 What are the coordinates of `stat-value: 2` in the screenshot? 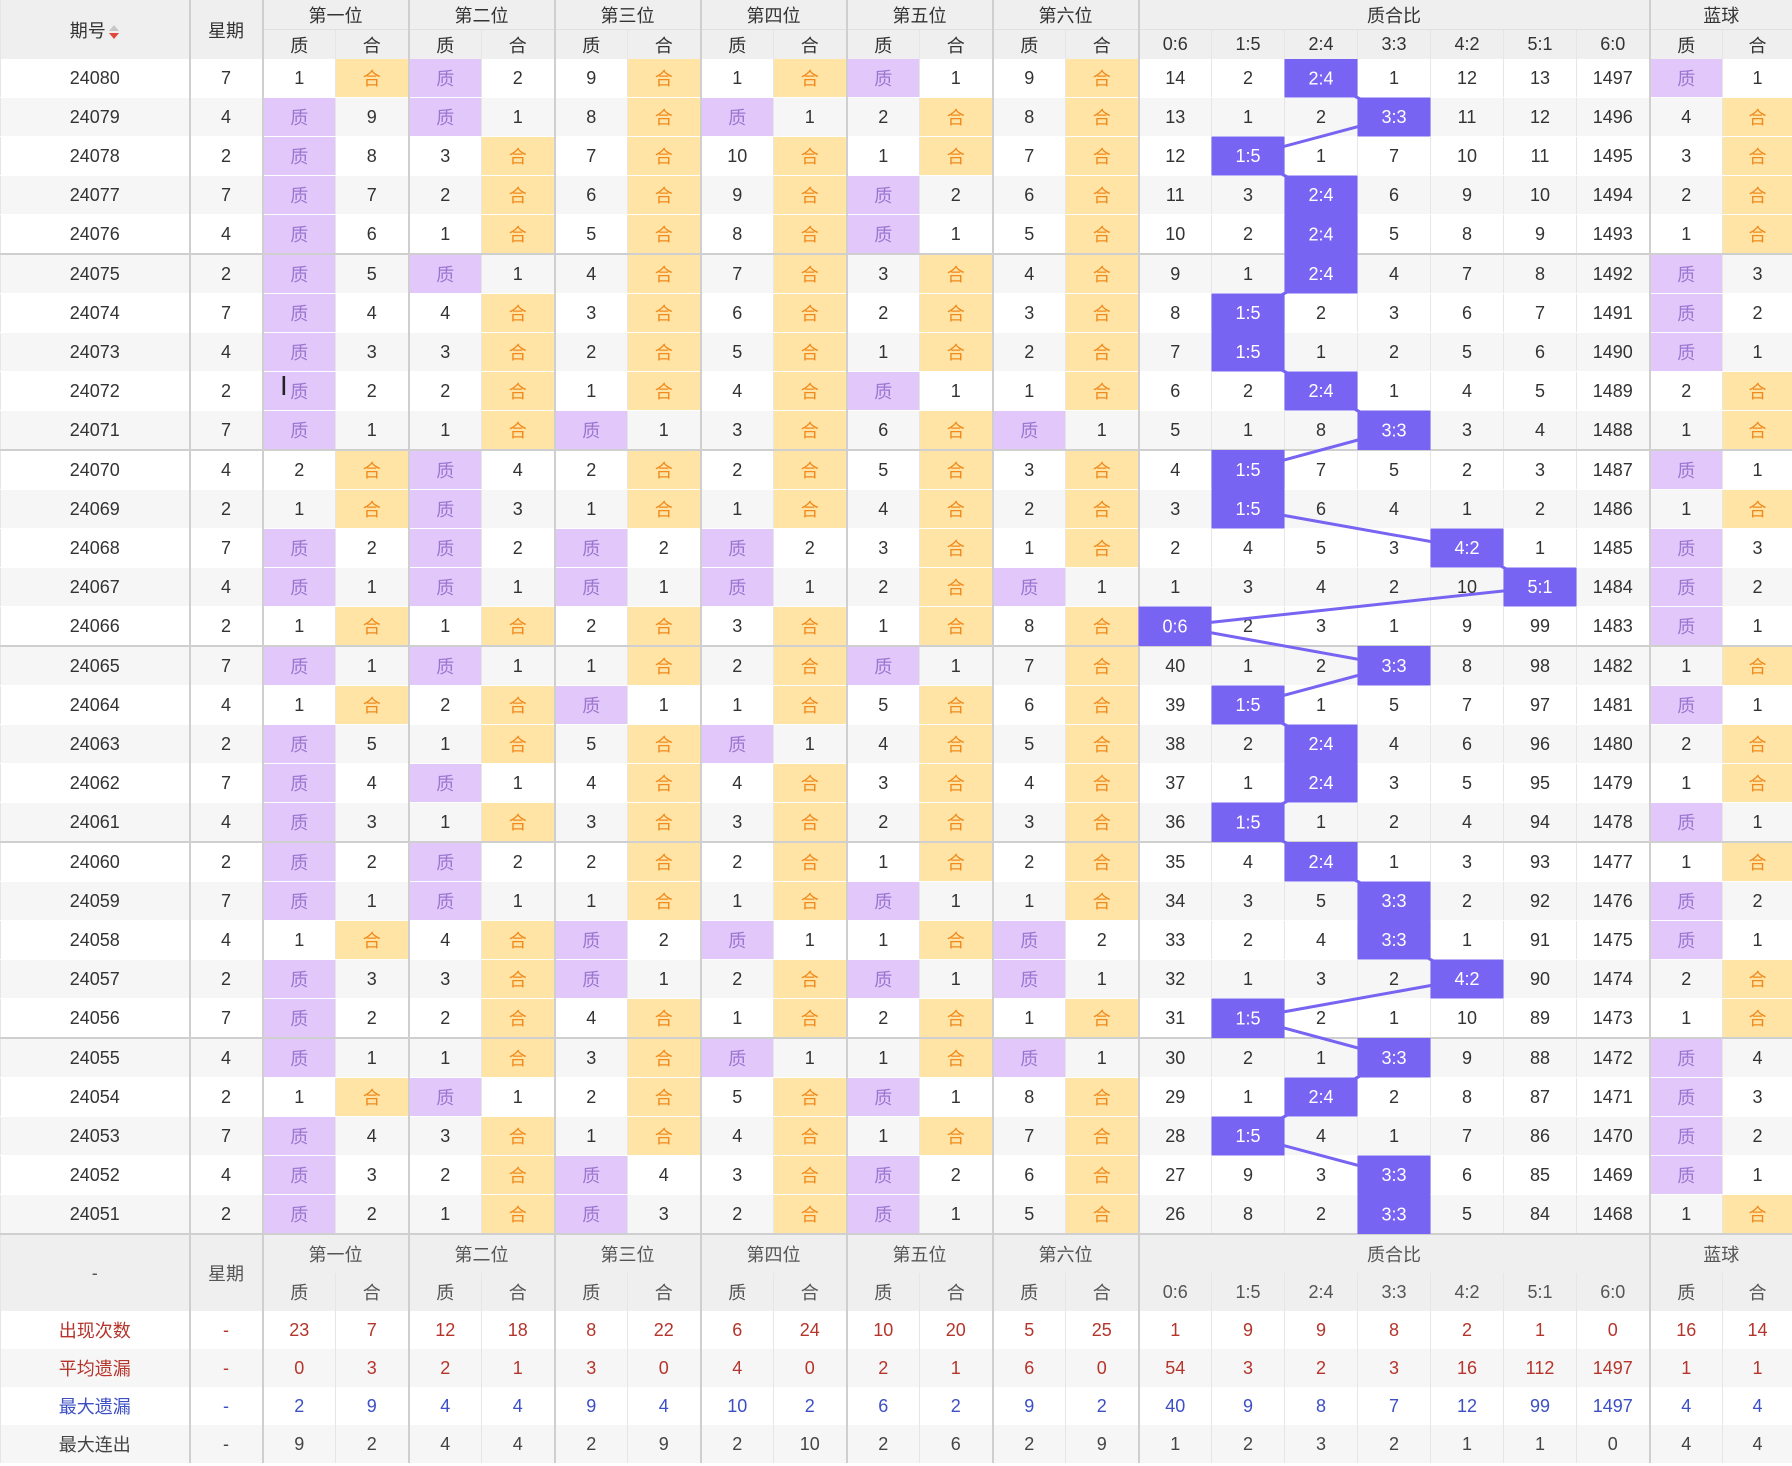 It's located at (1102, 1406).